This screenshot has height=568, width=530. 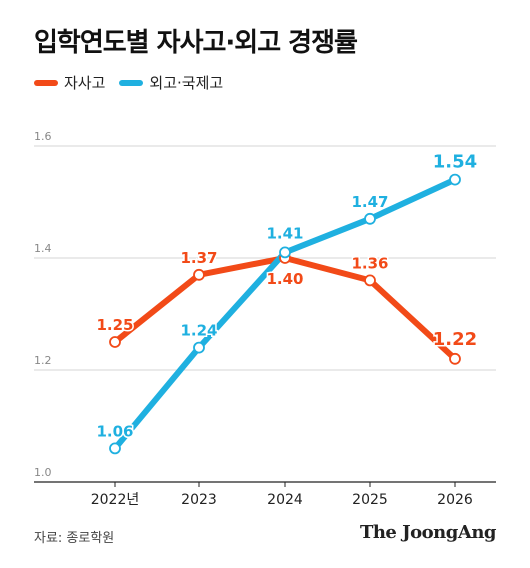 I want to click on legend-swatch-private, so click(x=46, y=82).